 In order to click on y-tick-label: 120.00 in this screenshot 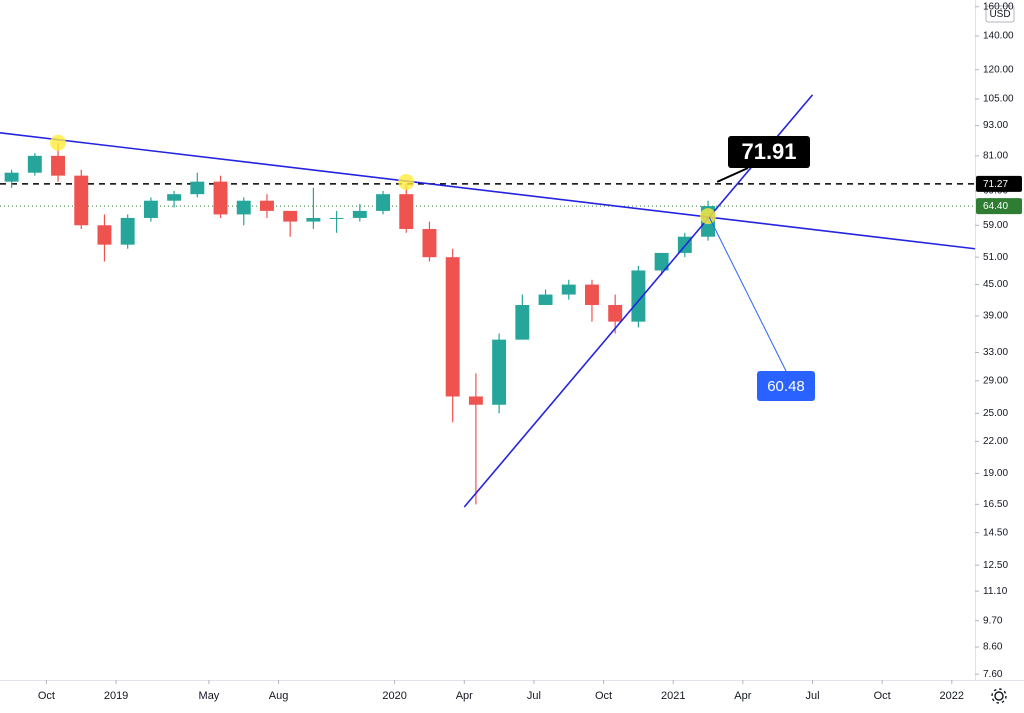, I will do `click(998, 69)`.